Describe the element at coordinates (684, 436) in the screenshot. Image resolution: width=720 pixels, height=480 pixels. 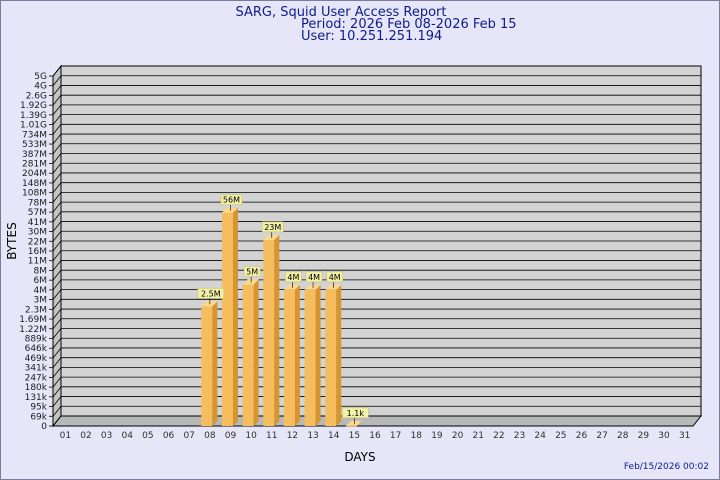
I see `x-tick-label: 31` at that location.